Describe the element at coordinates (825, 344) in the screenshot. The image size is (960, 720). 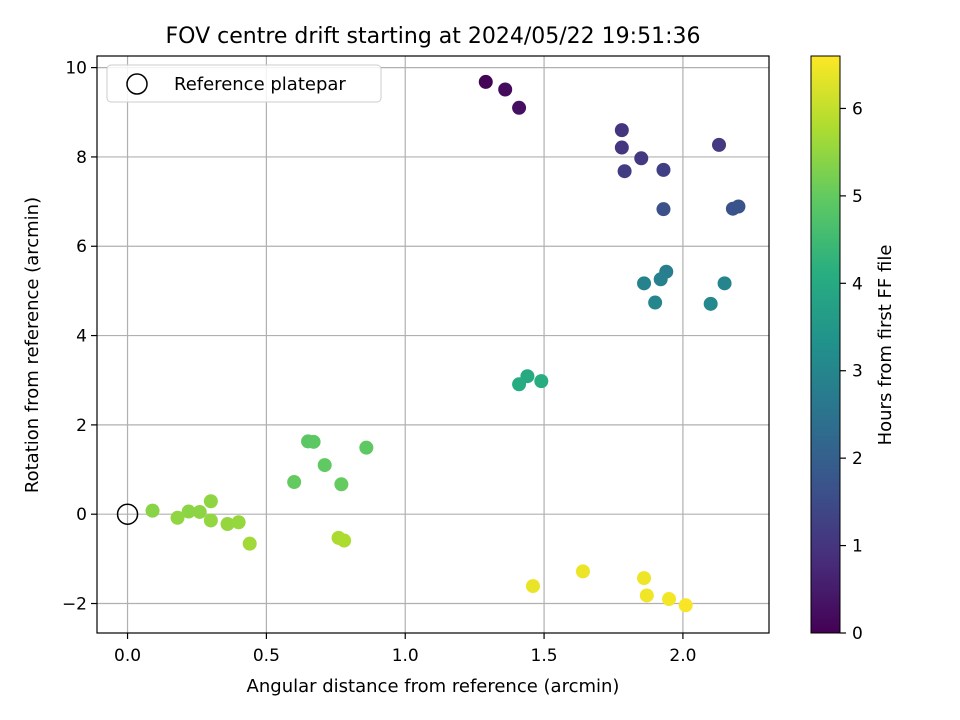
I see `colorbar-gradient` at that location.